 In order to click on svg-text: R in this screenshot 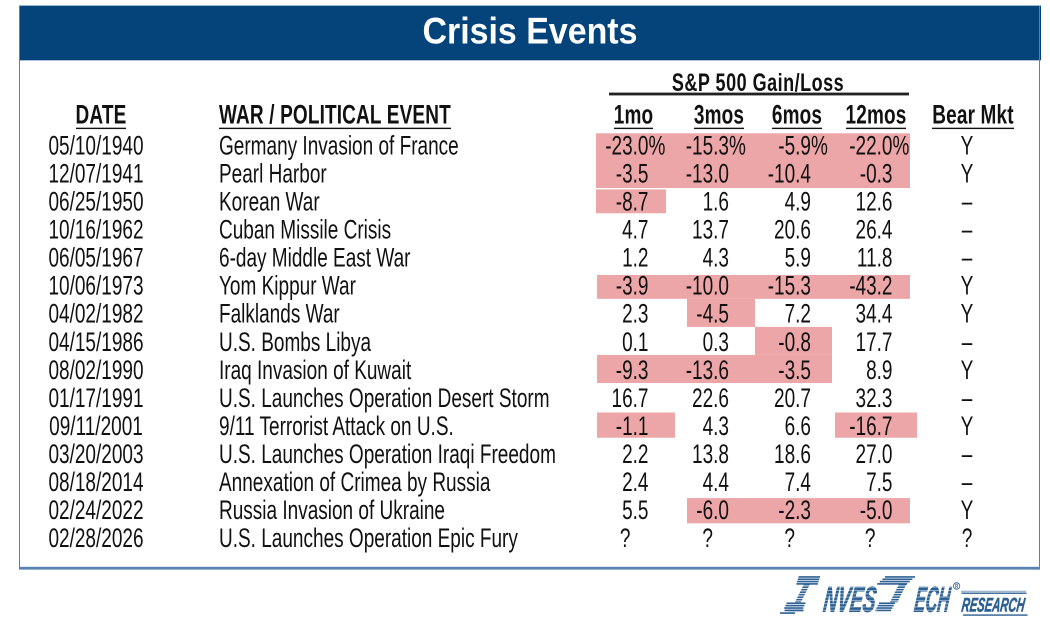, I will do `click(956, 586)`.